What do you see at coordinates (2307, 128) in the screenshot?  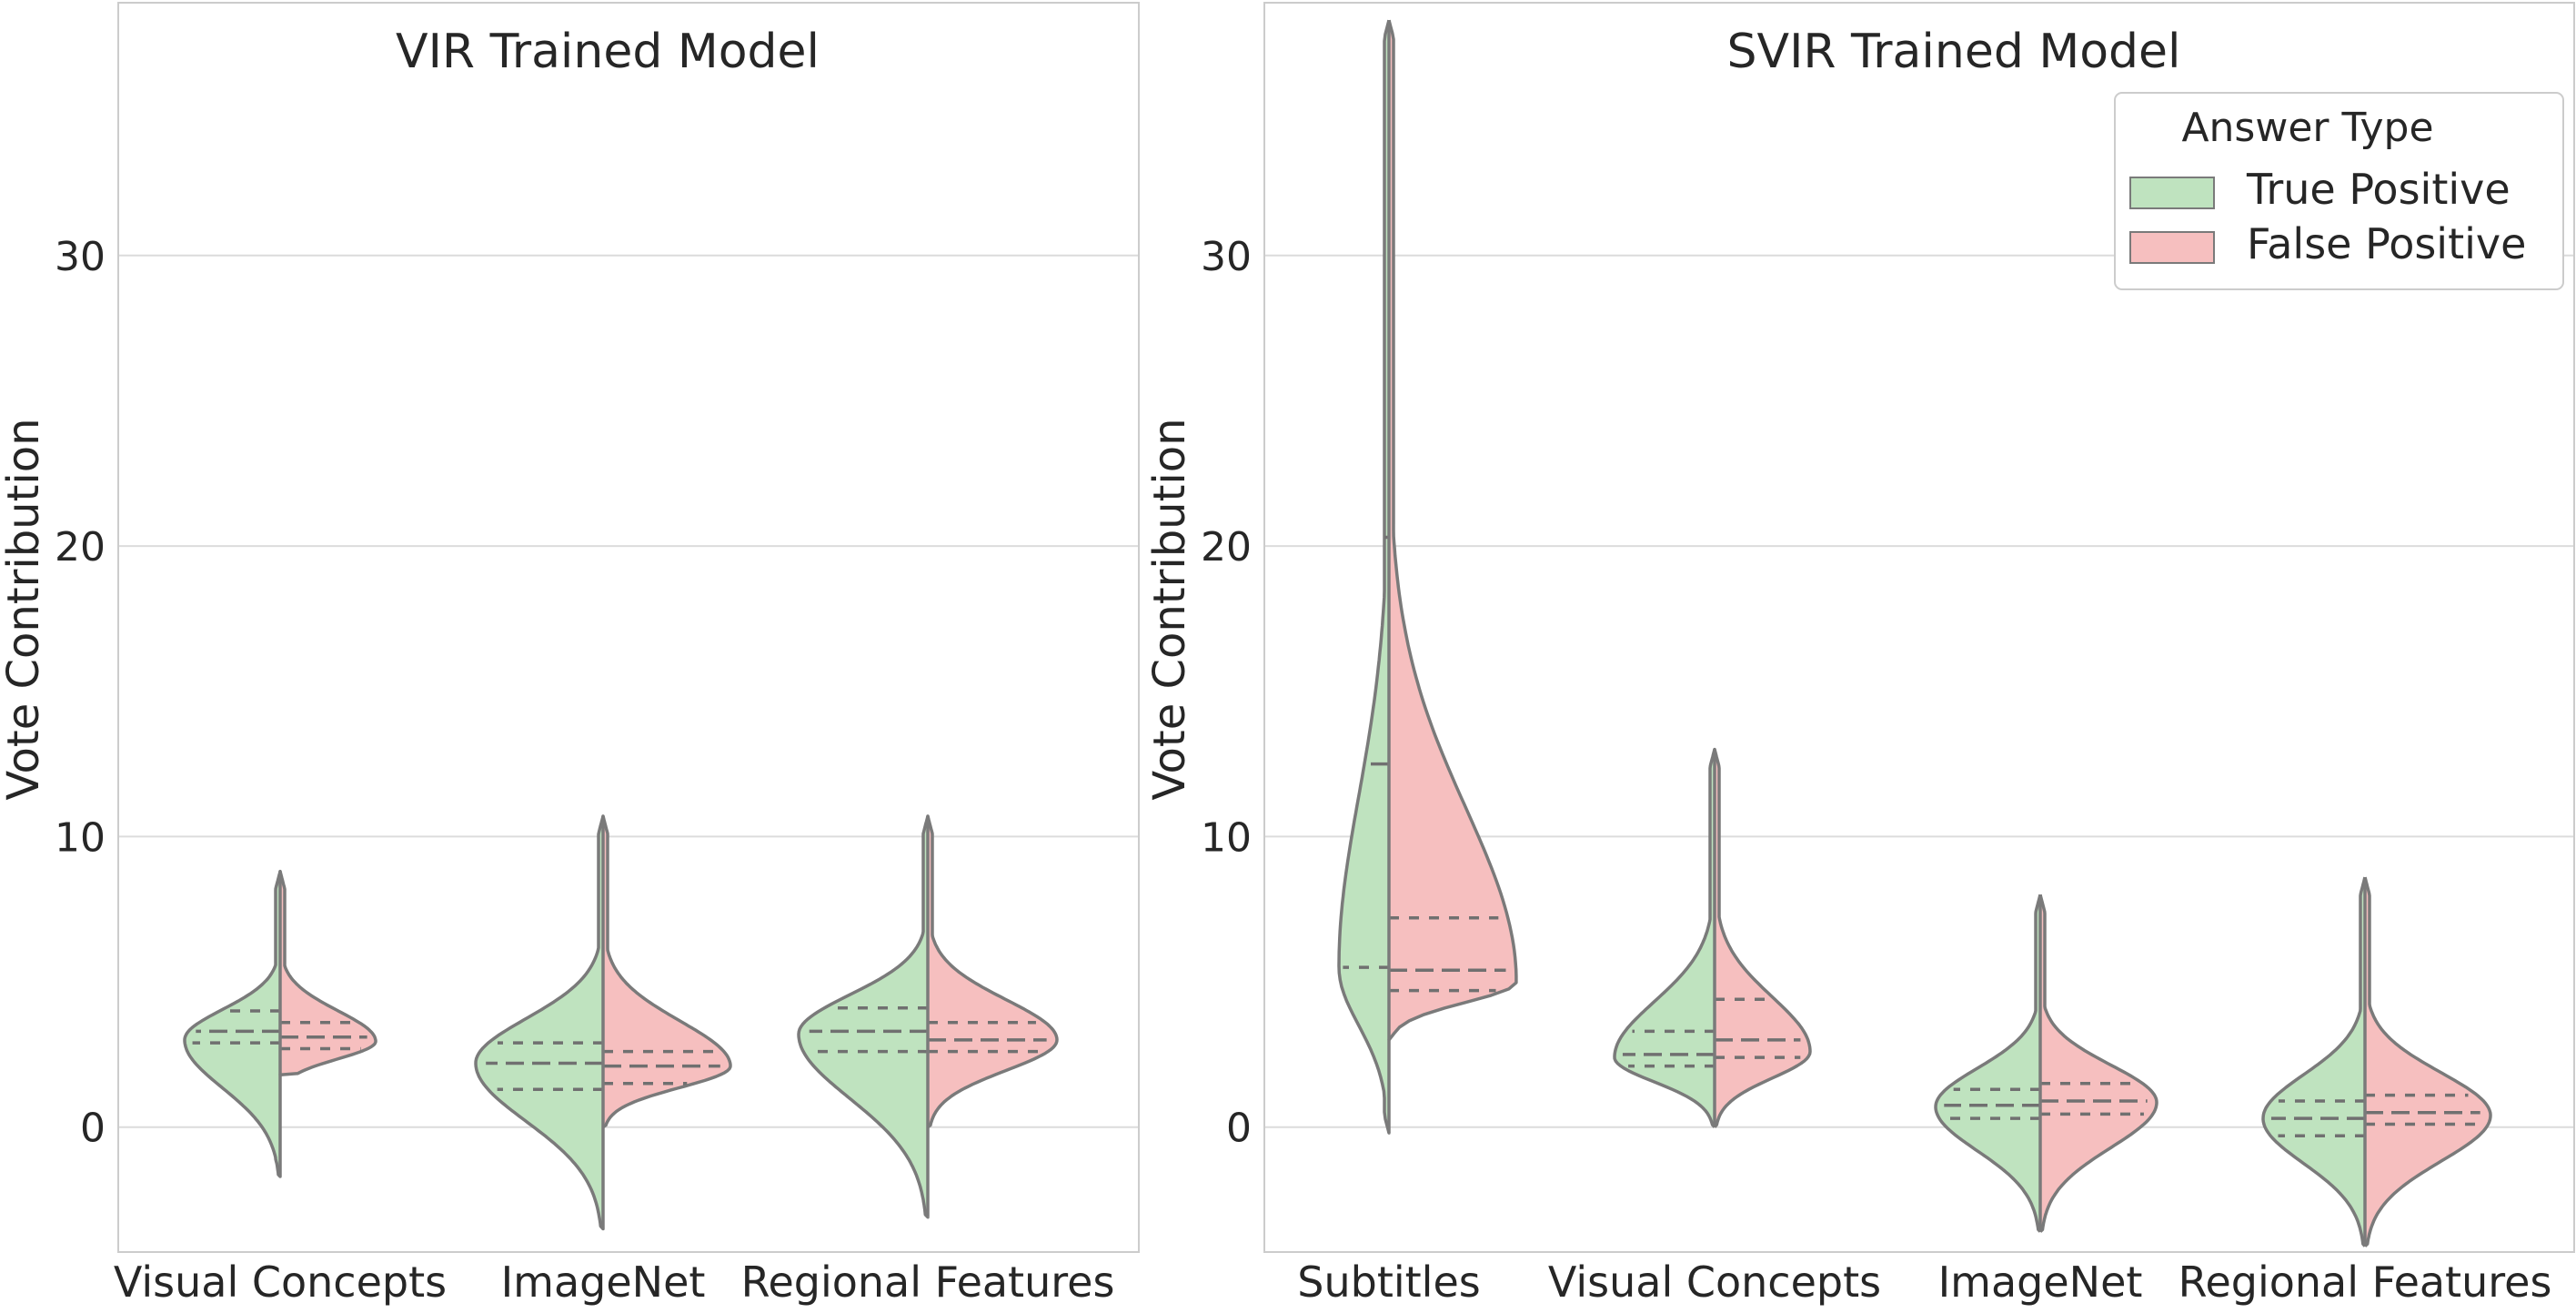 I see `legend-title: Answer Type` at bounding box center [2307, 128].